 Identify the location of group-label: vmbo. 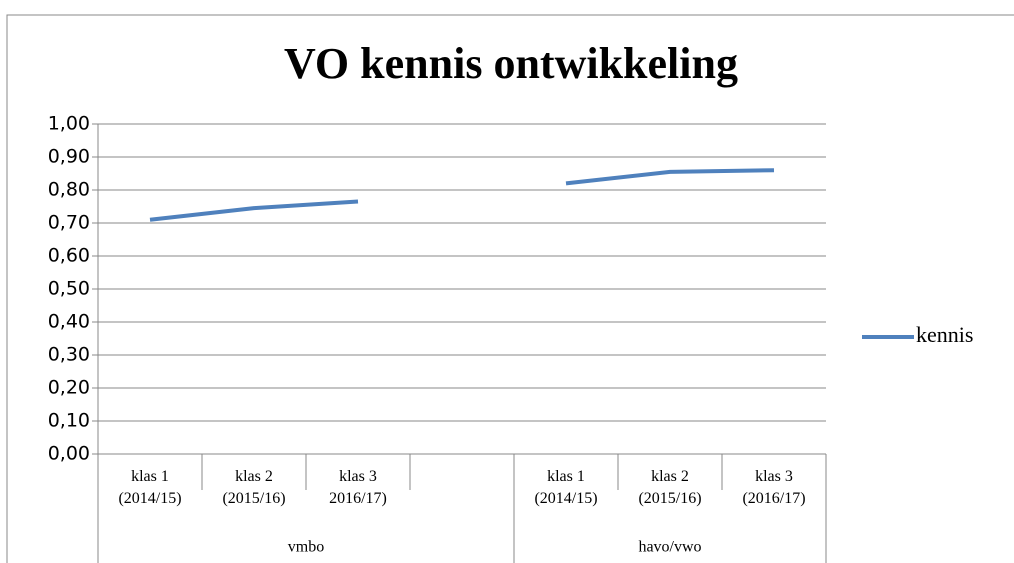
(306, 547).